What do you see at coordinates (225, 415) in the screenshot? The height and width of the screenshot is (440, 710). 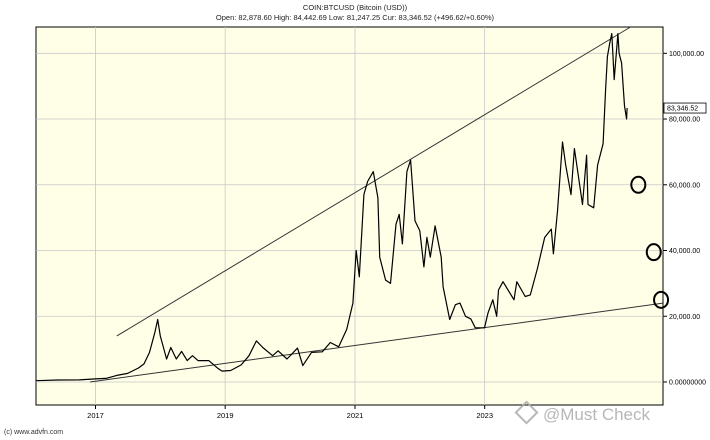 I see `x-tick-label: 2019` at bounding box center [225, 415].